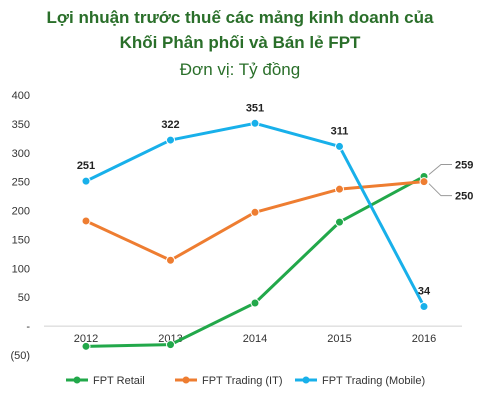 This screenshot has width=480, height=401. Describe the element at coordinates (424, 291) in the screenshot. I see `data-label: 34` at that location.